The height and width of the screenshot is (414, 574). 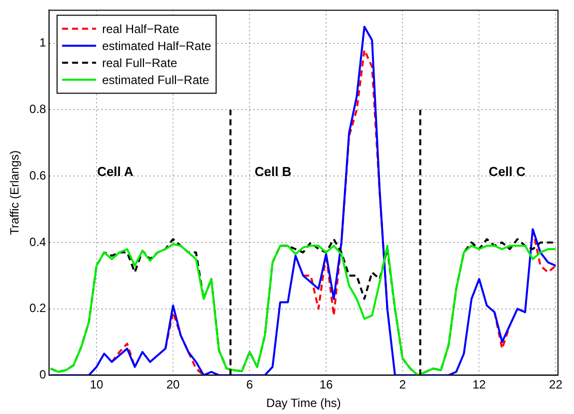 What do you see at coordinates (115, 172) in the screenshot?
I see `annotation: Cell A` at bounding box center [115, 172].